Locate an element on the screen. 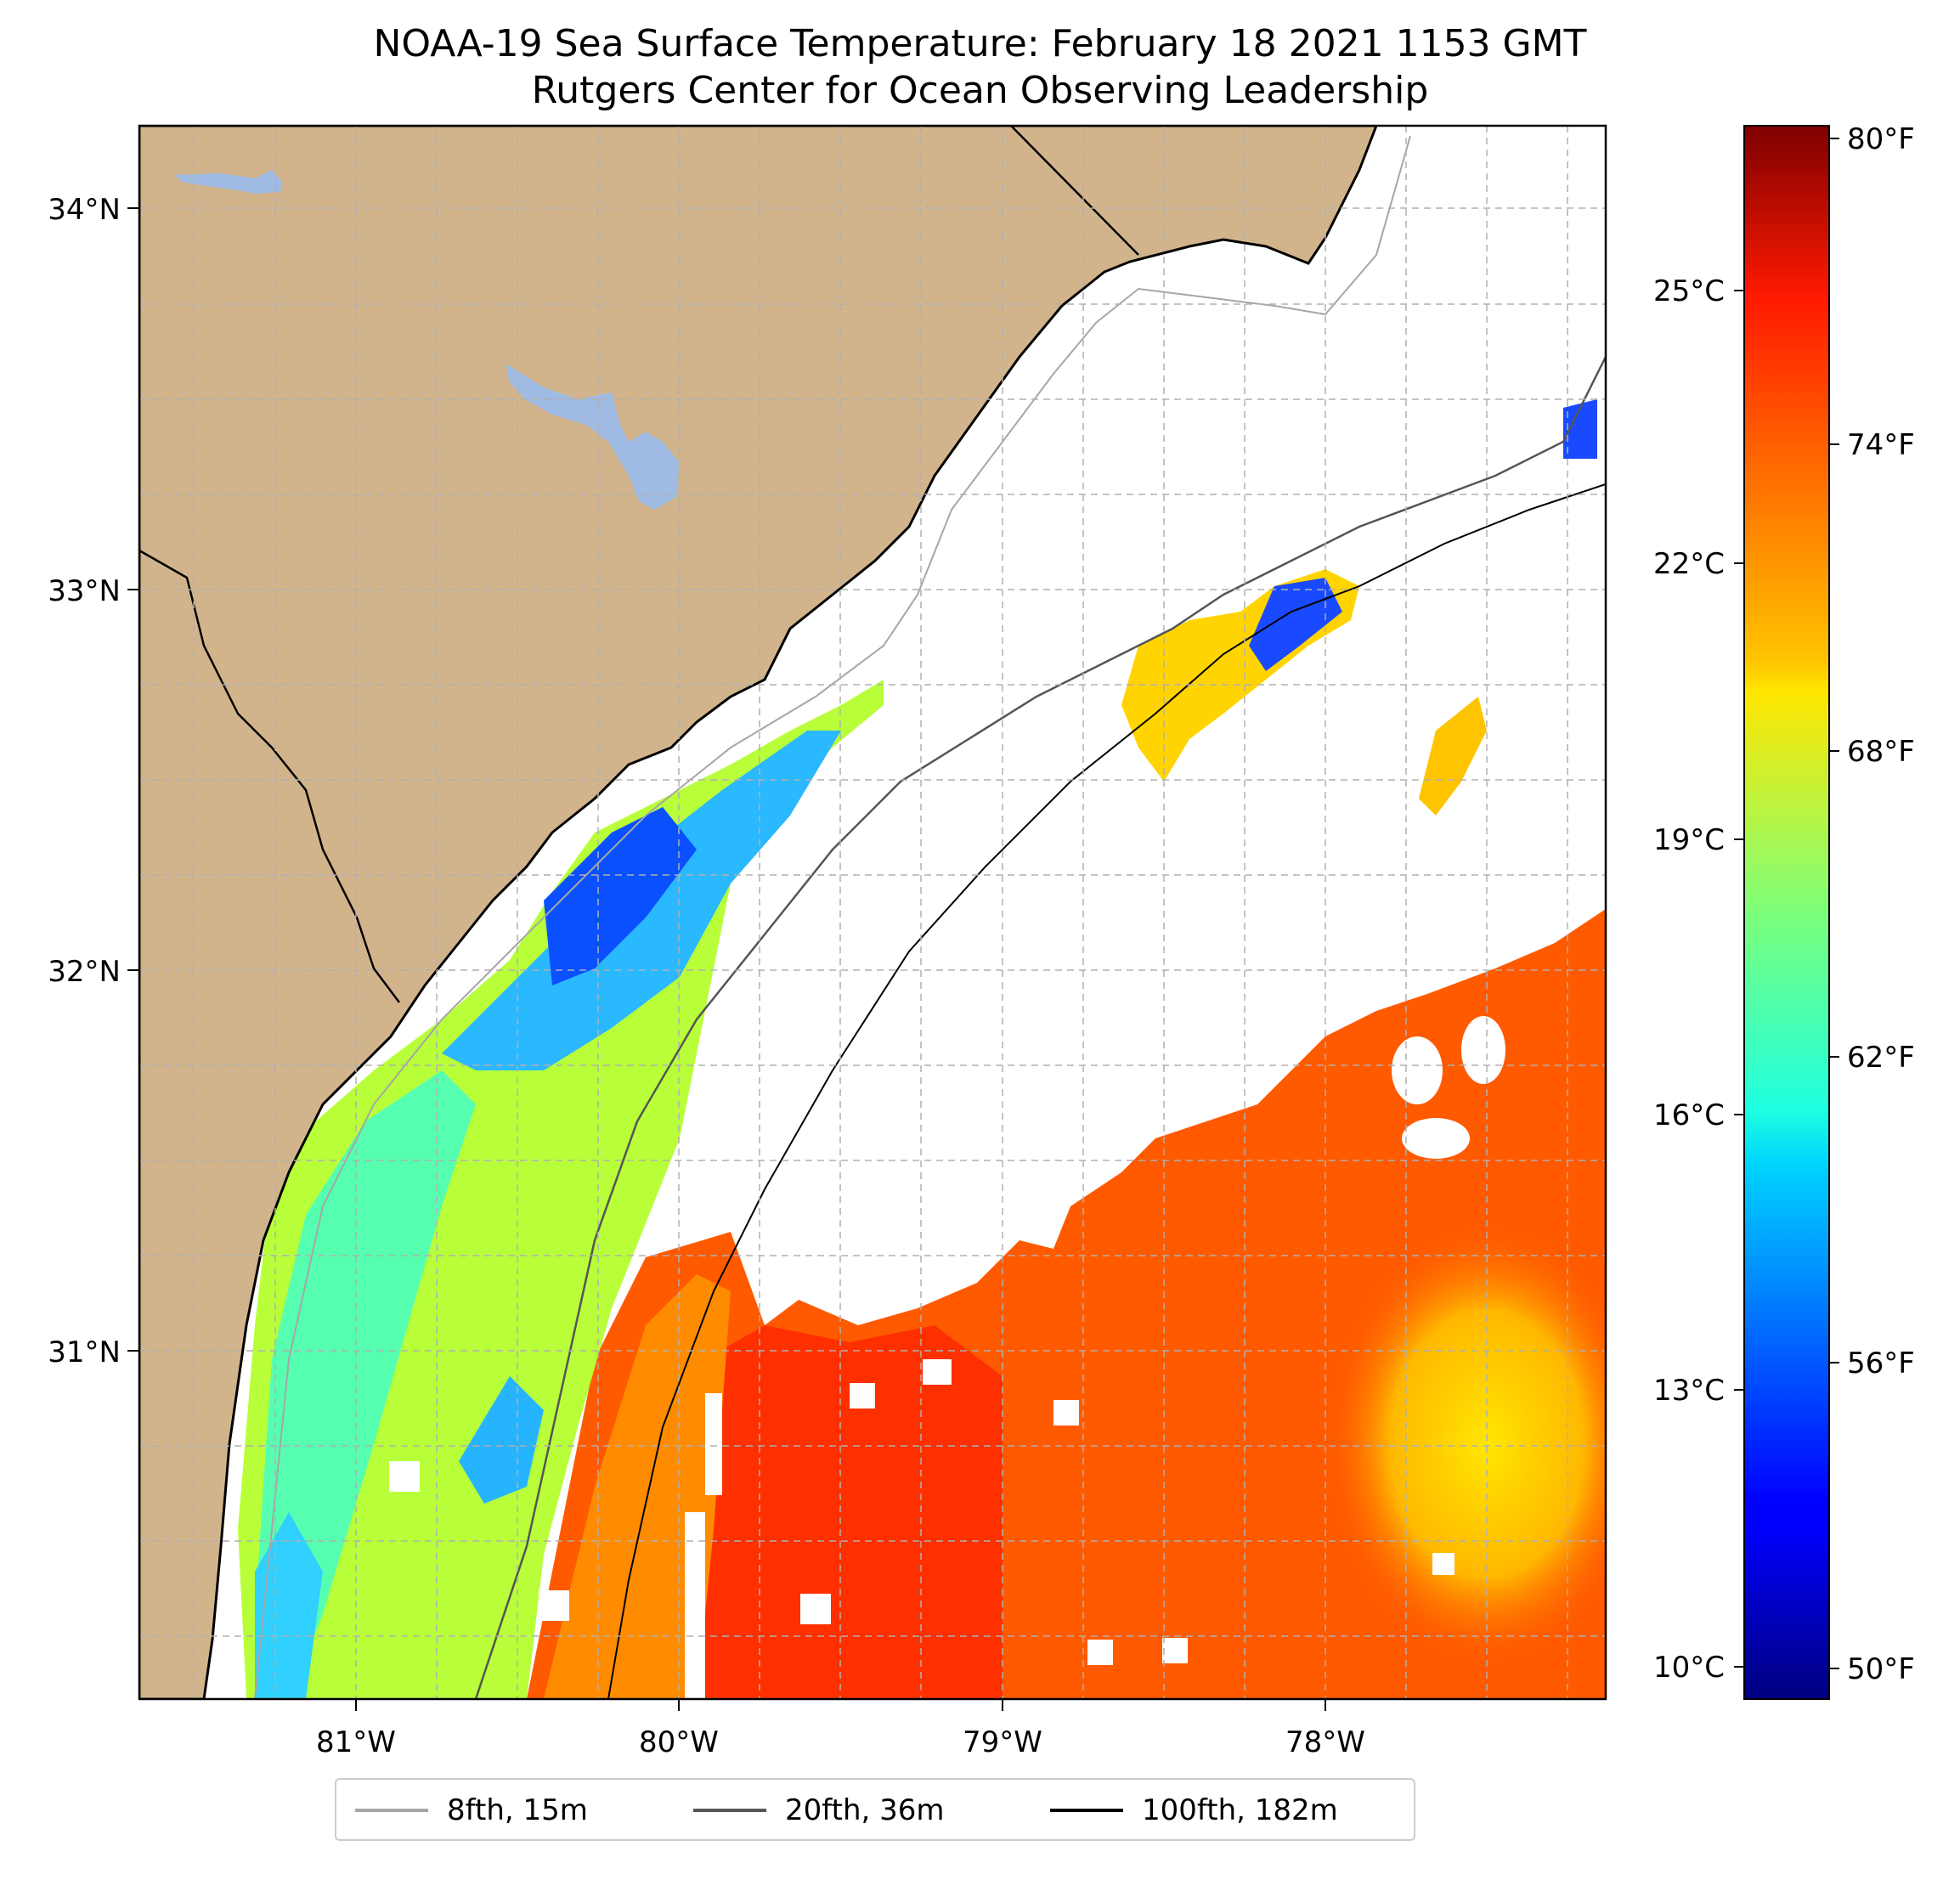  contour-legend: 8fth, 15m 20fth, 36m 100fth, 182m is located at coordinates (875, 1810).